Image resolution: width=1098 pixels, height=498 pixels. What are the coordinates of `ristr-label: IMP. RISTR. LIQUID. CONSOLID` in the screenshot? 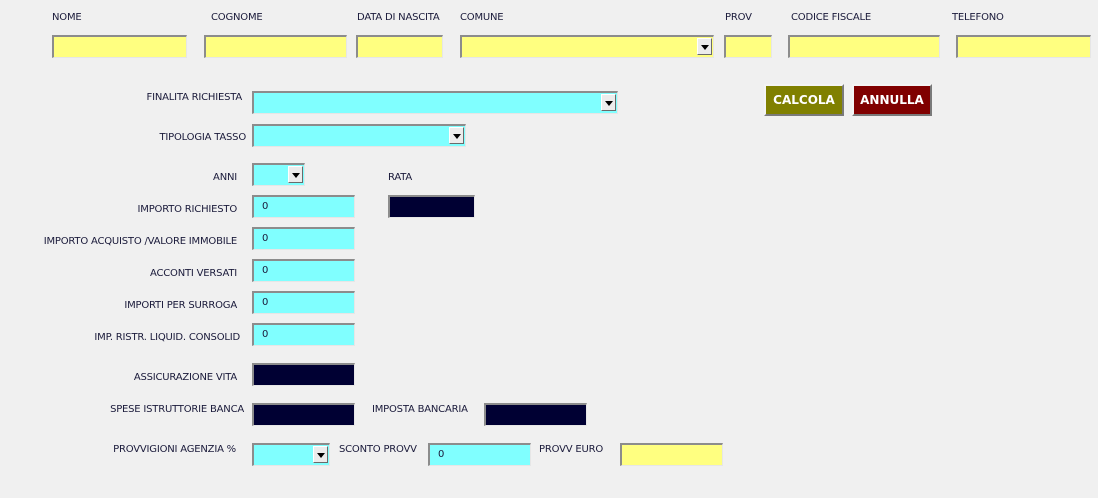 It's located at (167, 337).